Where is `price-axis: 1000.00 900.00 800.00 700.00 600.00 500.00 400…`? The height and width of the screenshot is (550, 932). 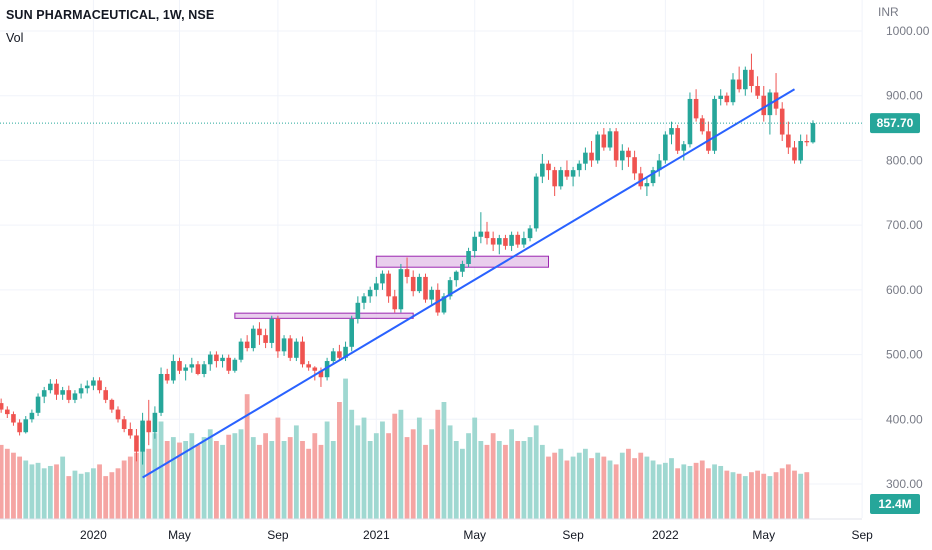
price-axis: 1000.00 900.00 800.00 700.00 600.00 500.00 400… is located at coordinates (908, 257).